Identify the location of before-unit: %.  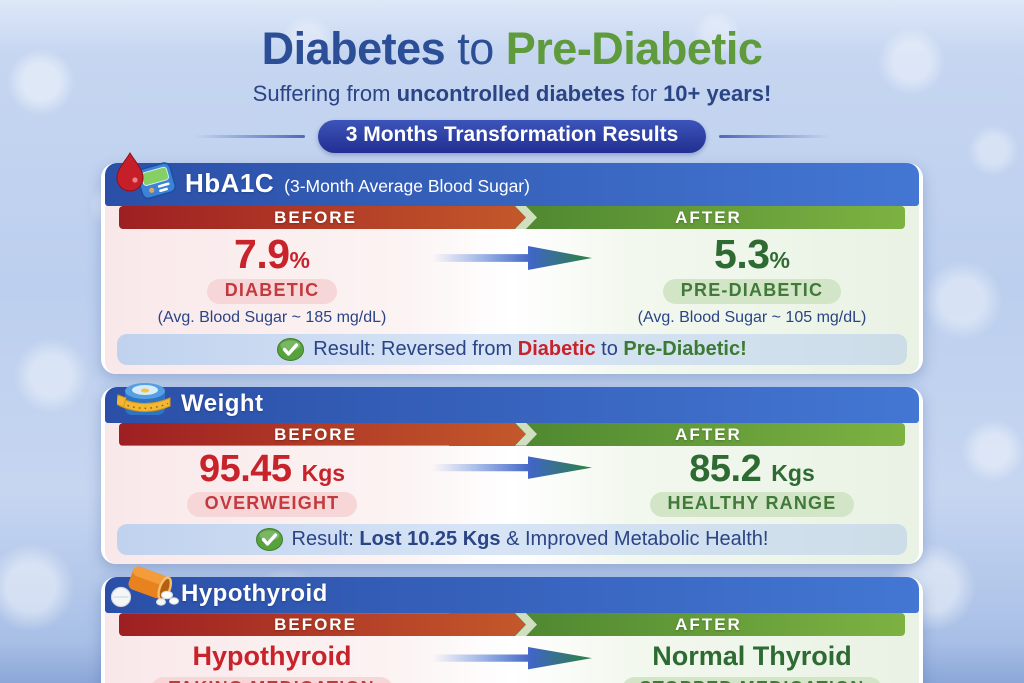
(299, 260).